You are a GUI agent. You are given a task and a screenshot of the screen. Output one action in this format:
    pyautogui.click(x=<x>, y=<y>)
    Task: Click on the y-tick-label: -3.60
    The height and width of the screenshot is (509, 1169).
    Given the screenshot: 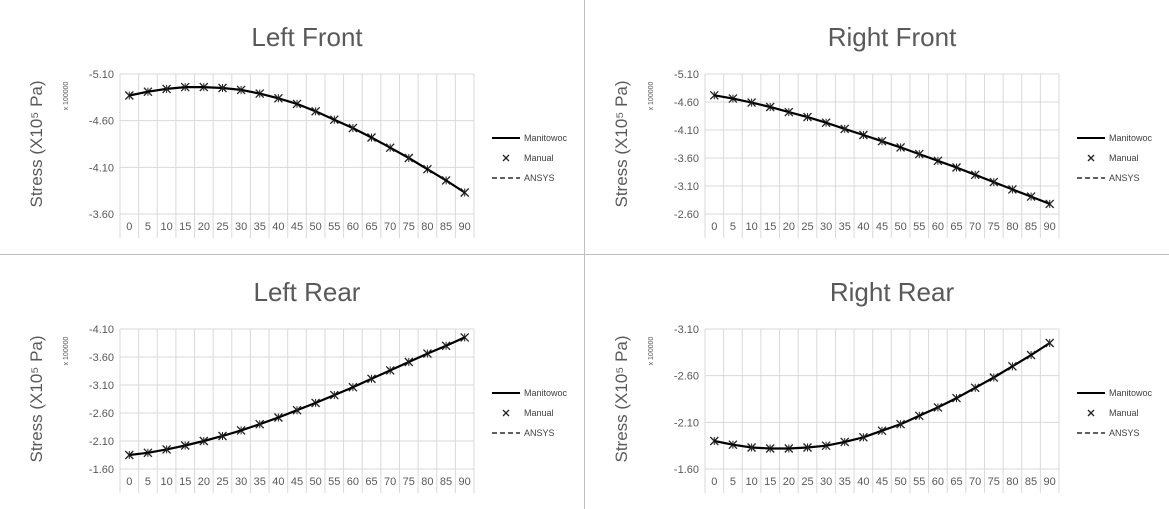 What is the action you would take?
    pyautogui.click(x=686, y=159)
    